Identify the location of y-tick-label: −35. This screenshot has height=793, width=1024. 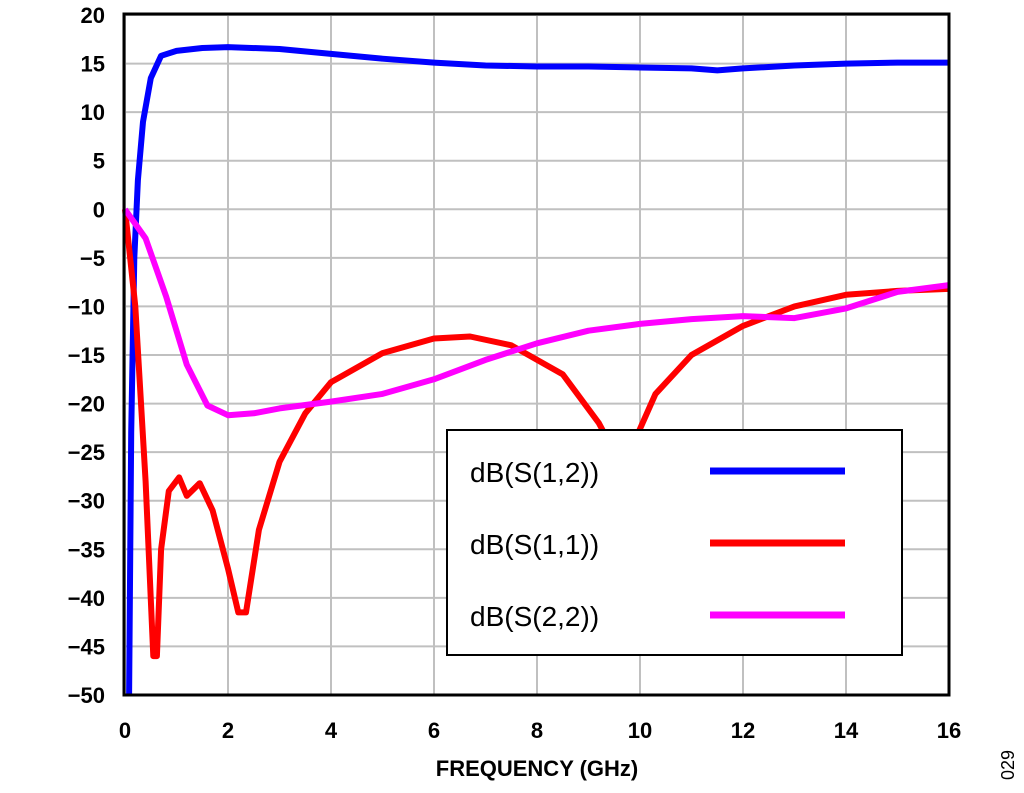
(86, 549).